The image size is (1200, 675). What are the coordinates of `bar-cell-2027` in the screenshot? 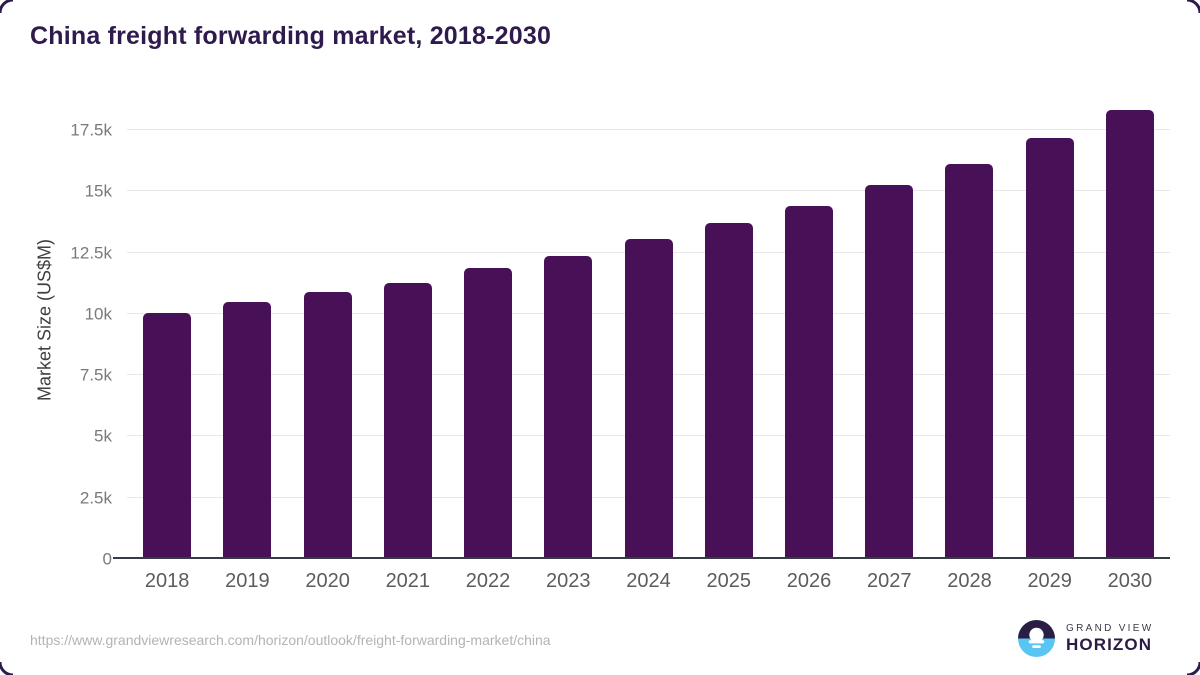 It's located at (889, 329).